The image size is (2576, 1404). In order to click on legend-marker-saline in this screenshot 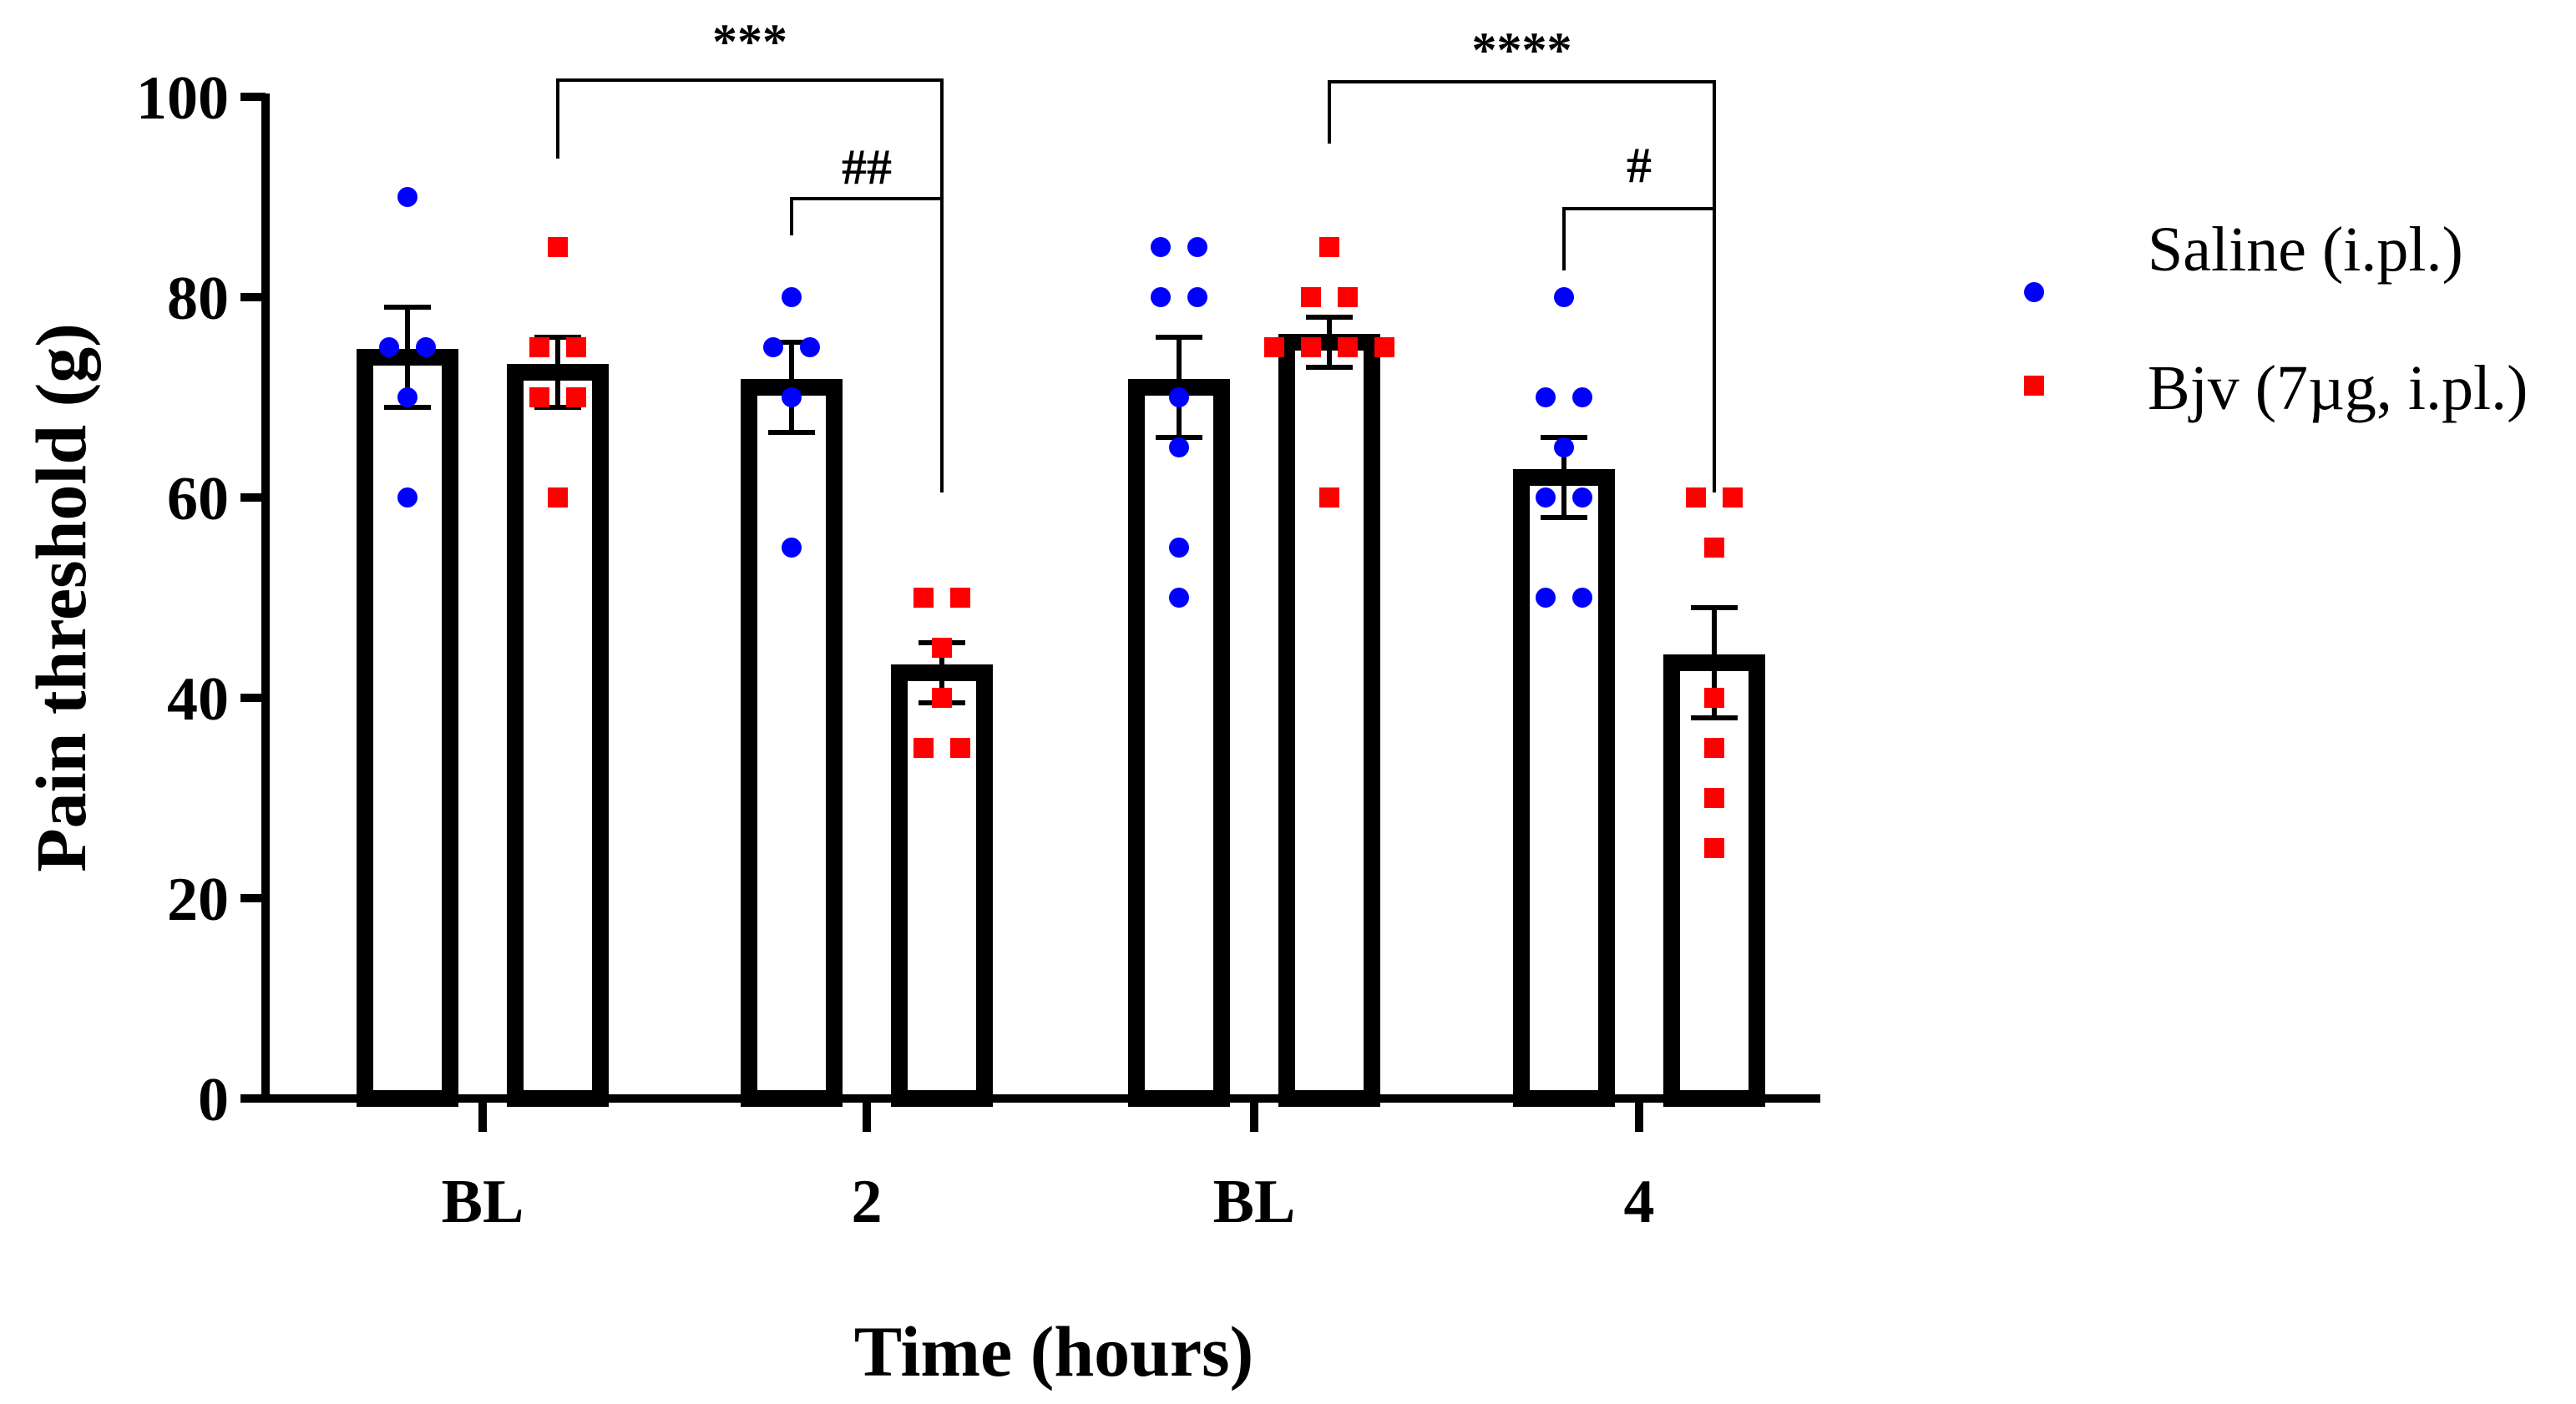, I will do `click(2034, 292)`.